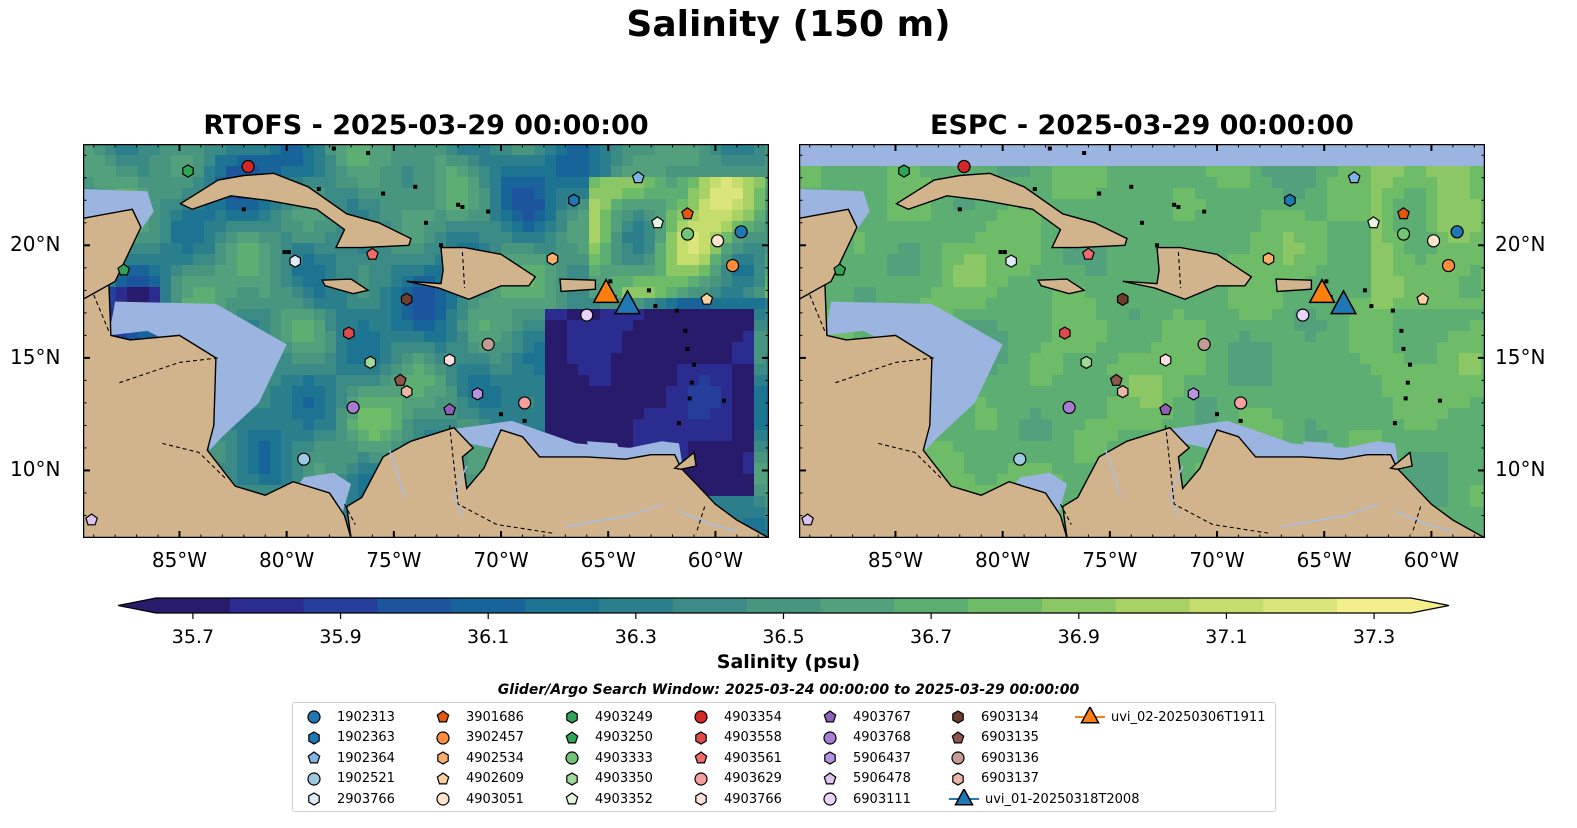 The width and height of the screenshot is (1577, 828). What do you see at coordinates (1431, 560) in the screenshot?
I see `xtick-label: 60°W` at bounding box center [1431, 560].